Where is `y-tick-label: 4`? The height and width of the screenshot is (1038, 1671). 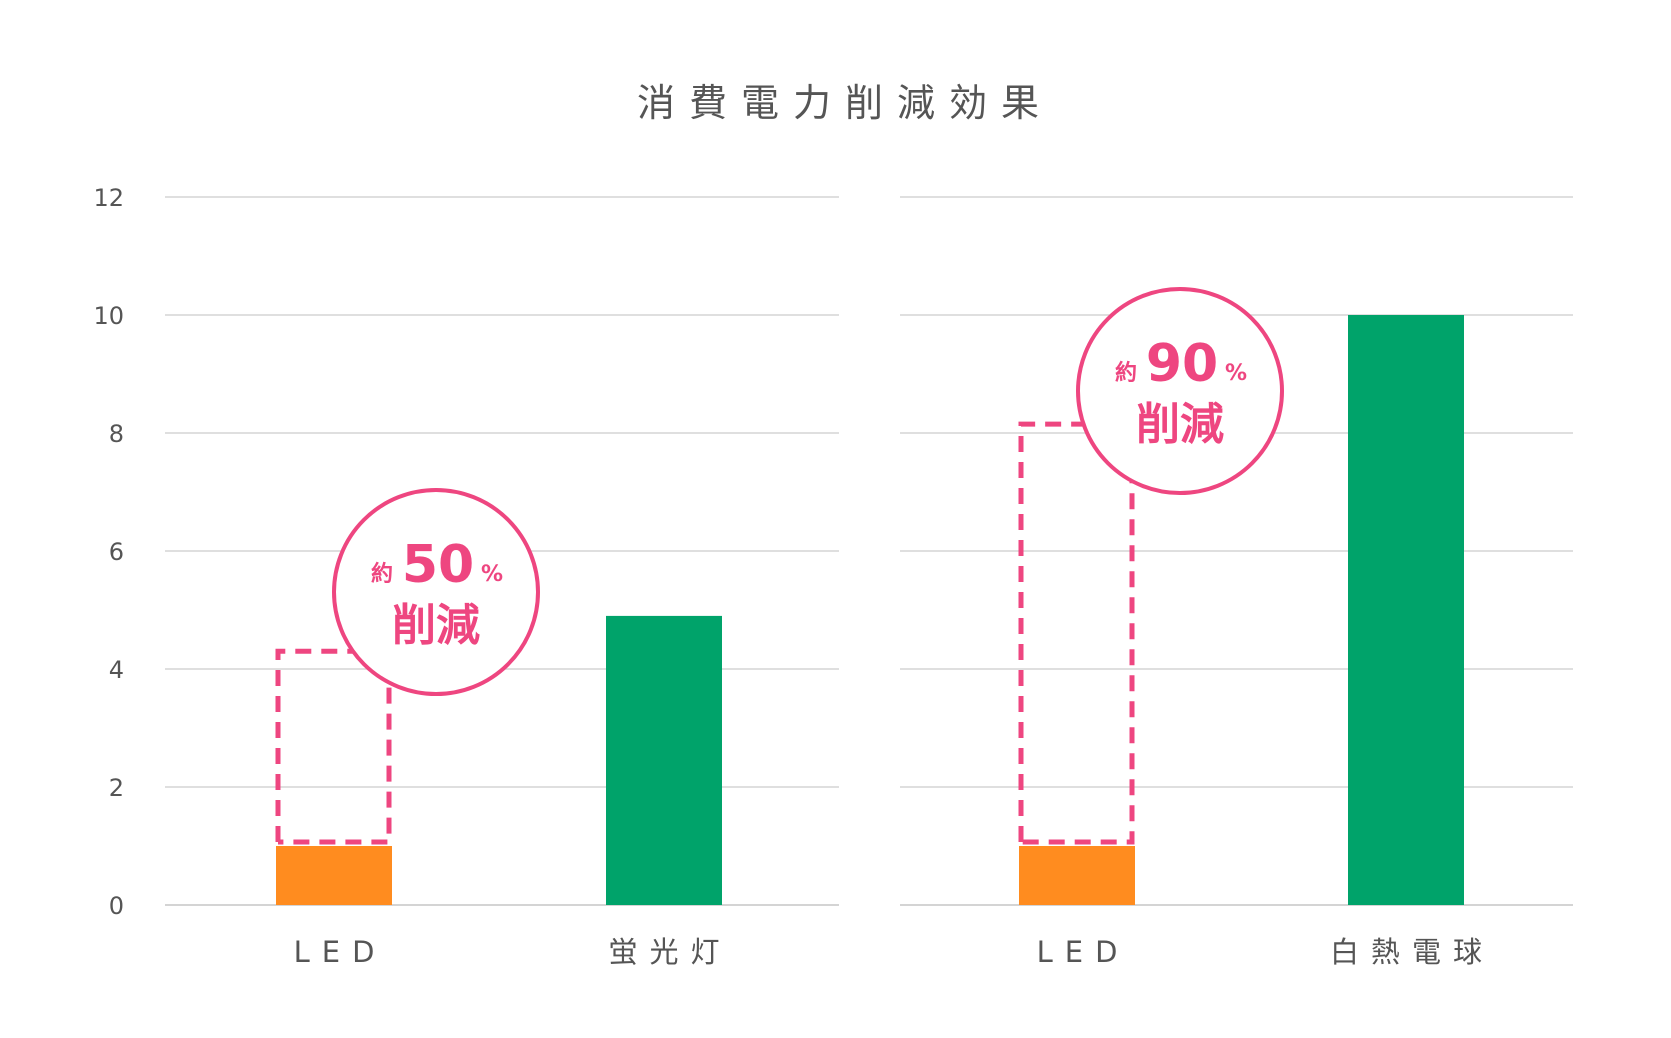
y-tick-label: 4 is located at coordinates (116, 670).